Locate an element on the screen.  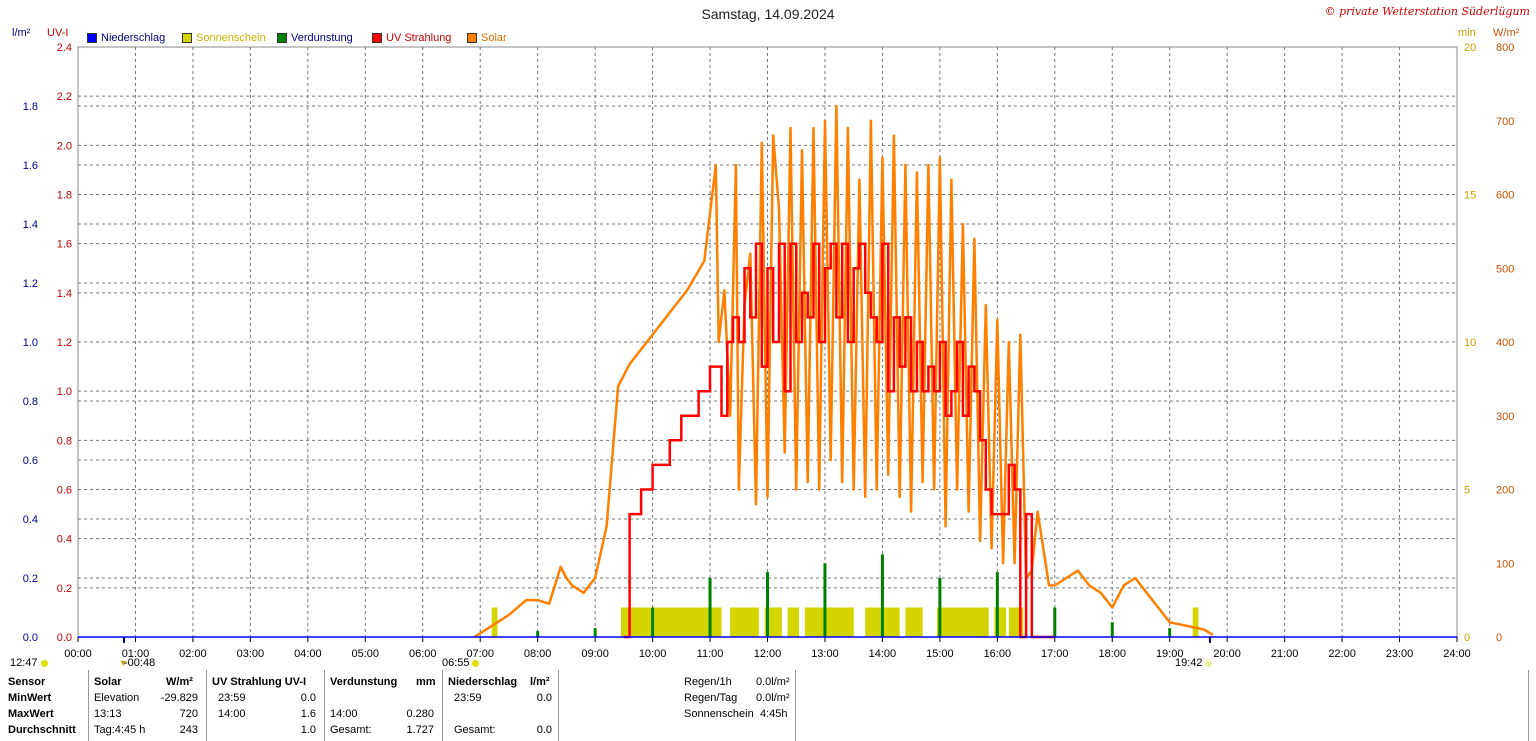
solar-axis-tick-label: 700 is located at coordinates (1505, 122).